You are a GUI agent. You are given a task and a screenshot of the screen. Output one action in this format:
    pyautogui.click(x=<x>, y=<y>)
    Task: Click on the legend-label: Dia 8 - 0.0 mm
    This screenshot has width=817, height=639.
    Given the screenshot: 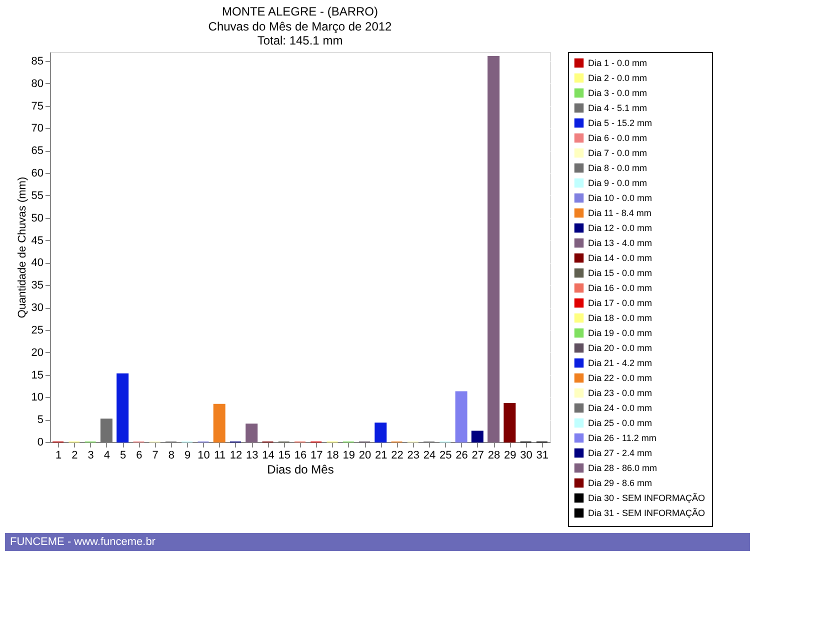 What is the action you would take?
    pyautogui.click(x=618, y=168)
    